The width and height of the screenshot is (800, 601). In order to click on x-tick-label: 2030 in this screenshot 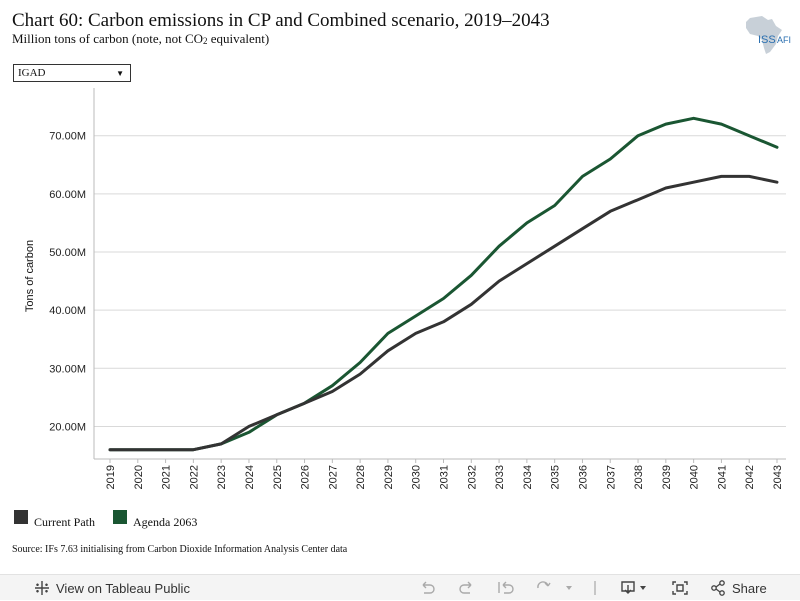, I will do `click(417, 477)`.